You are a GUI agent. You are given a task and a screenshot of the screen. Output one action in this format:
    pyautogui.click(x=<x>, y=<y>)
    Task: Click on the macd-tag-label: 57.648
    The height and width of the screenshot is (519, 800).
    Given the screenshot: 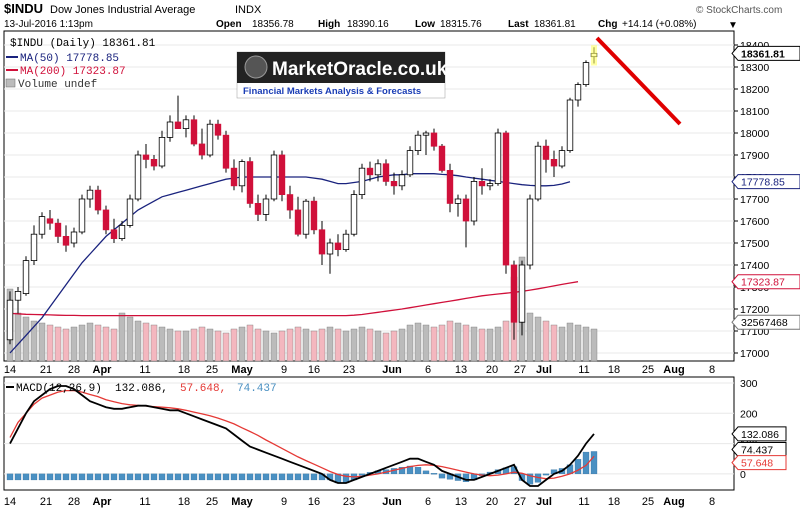 What is the action you would take?
    pyautogui.click(x=757, y=464)
    